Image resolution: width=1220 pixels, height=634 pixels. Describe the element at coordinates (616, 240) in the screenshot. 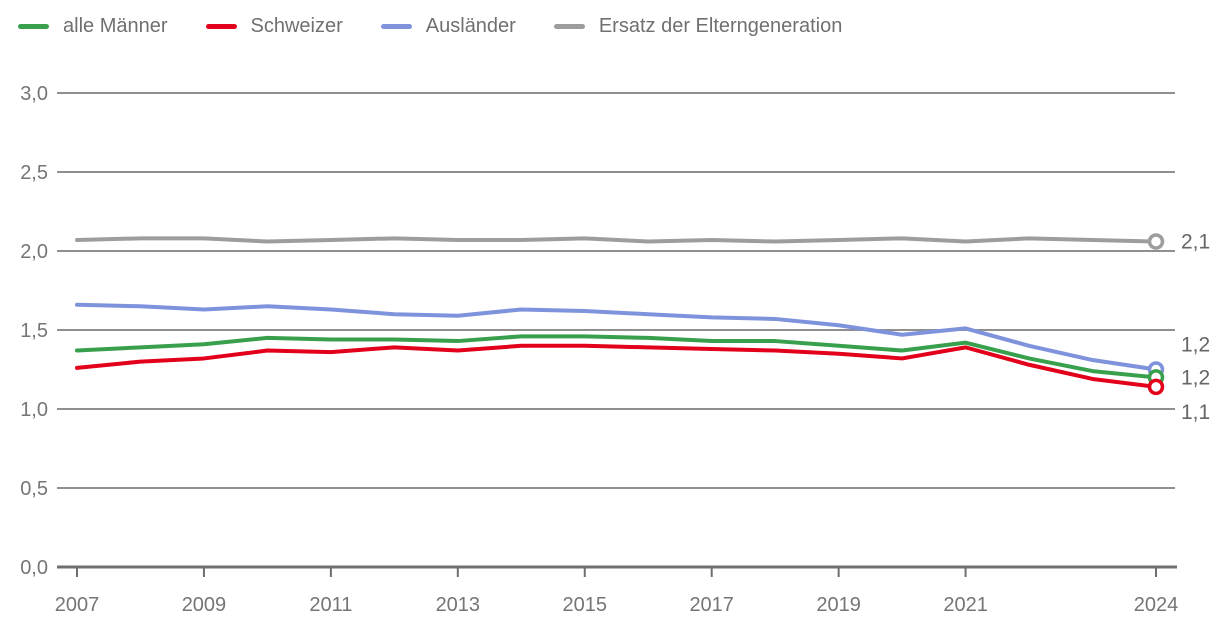

I see `series-line-ersatz-der-elterngeneration` at that location.